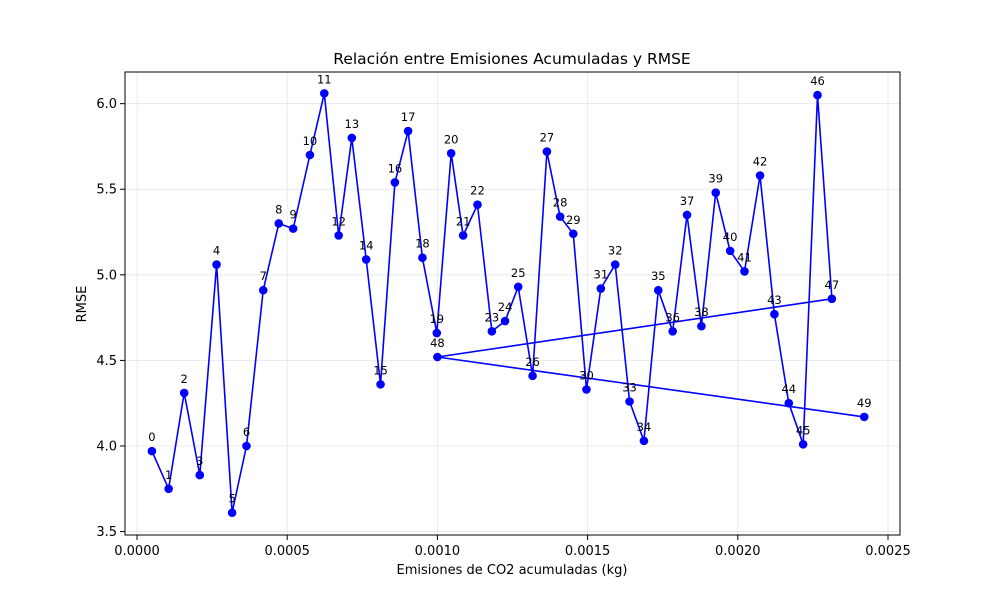  Describe the element at coordinates (106, 532) in the screenshot. I see `y-tick-label: 3.5` at that location.